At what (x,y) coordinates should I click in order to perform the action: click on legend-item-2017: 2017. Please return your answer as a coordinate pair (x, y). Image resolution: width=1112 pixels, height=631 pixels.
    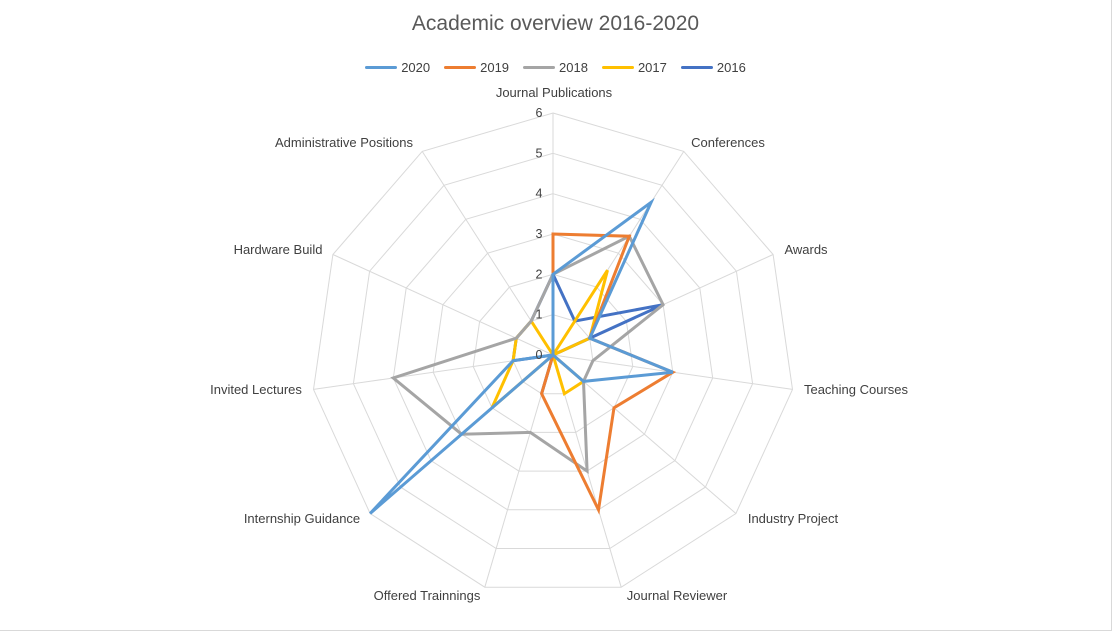
    Looking at the image, I should click on (634, 67).